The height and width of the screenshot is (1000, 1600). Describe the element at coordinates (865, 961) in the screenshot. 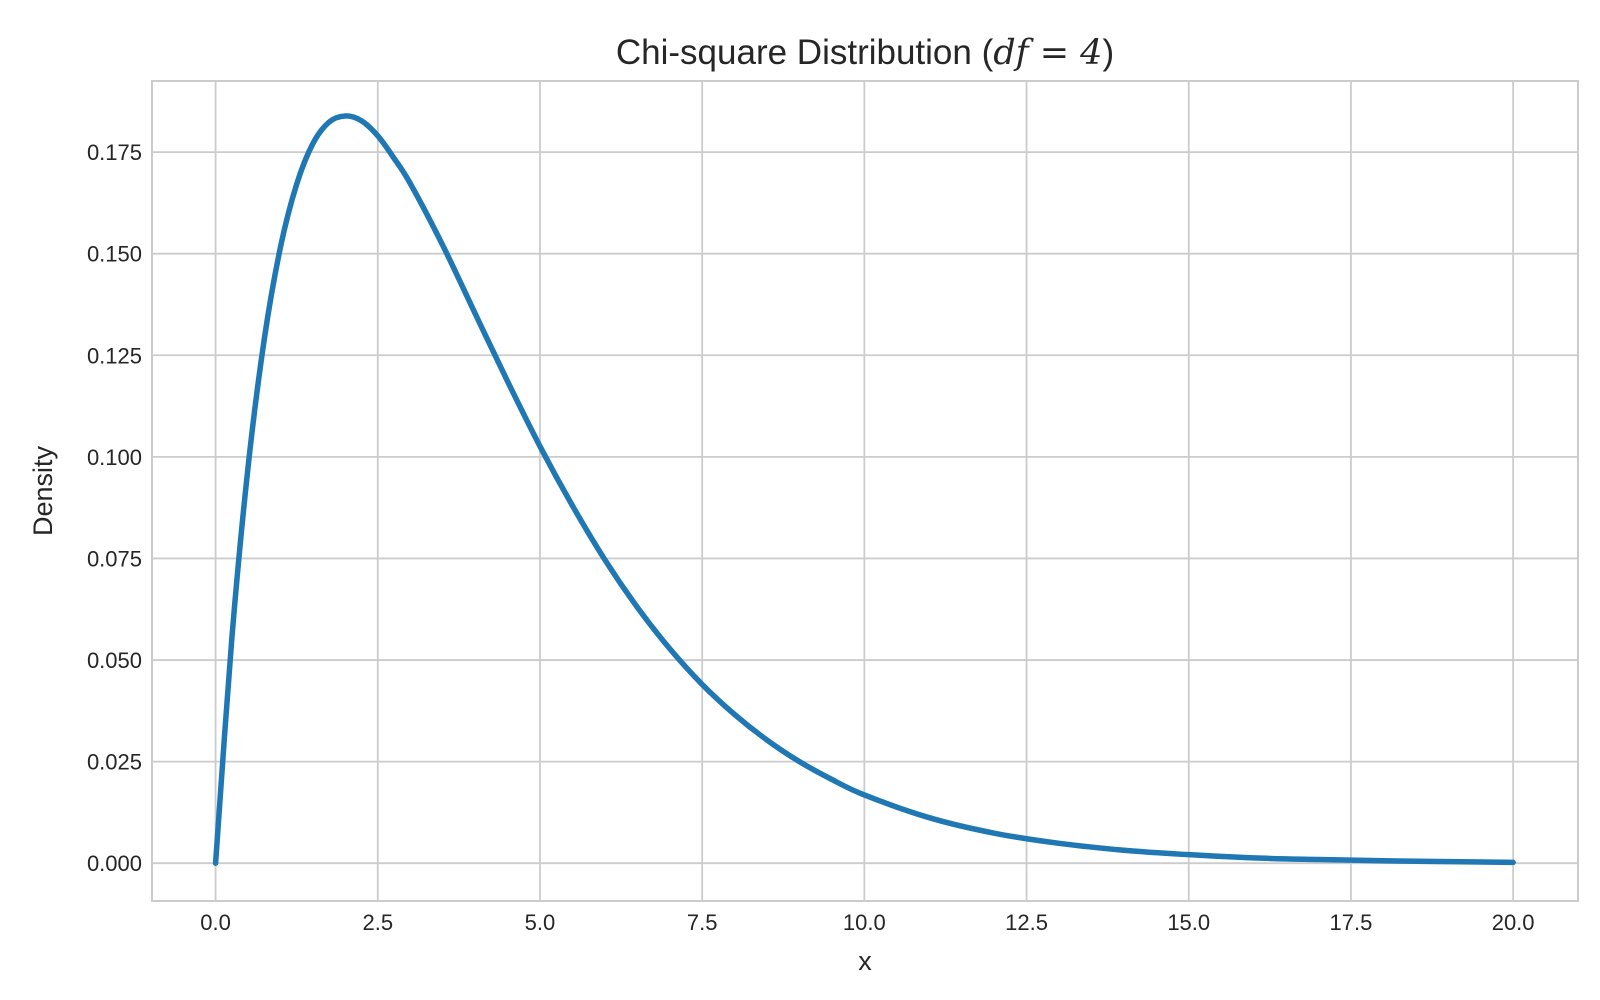

I see `x-axis-label: x` at that location.